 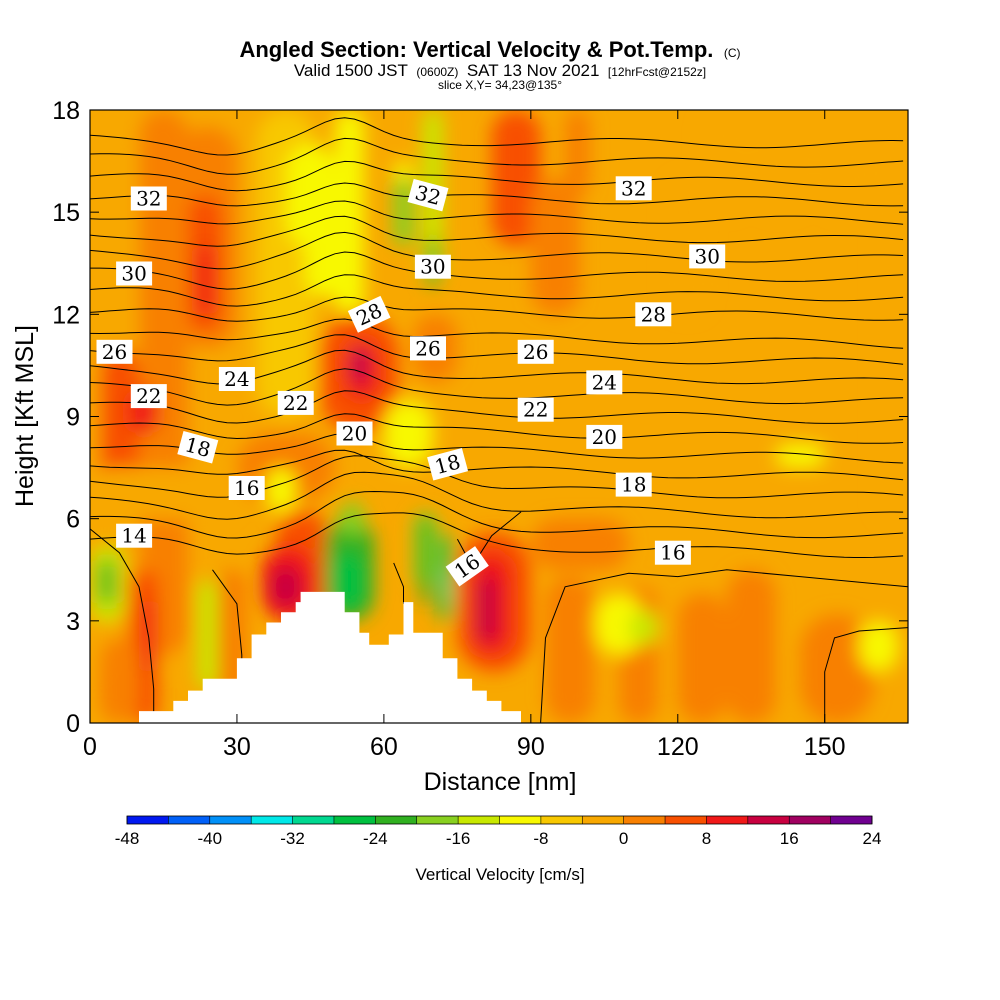 I want to click on contour-label-text: 18, so click(x=633, y=485).